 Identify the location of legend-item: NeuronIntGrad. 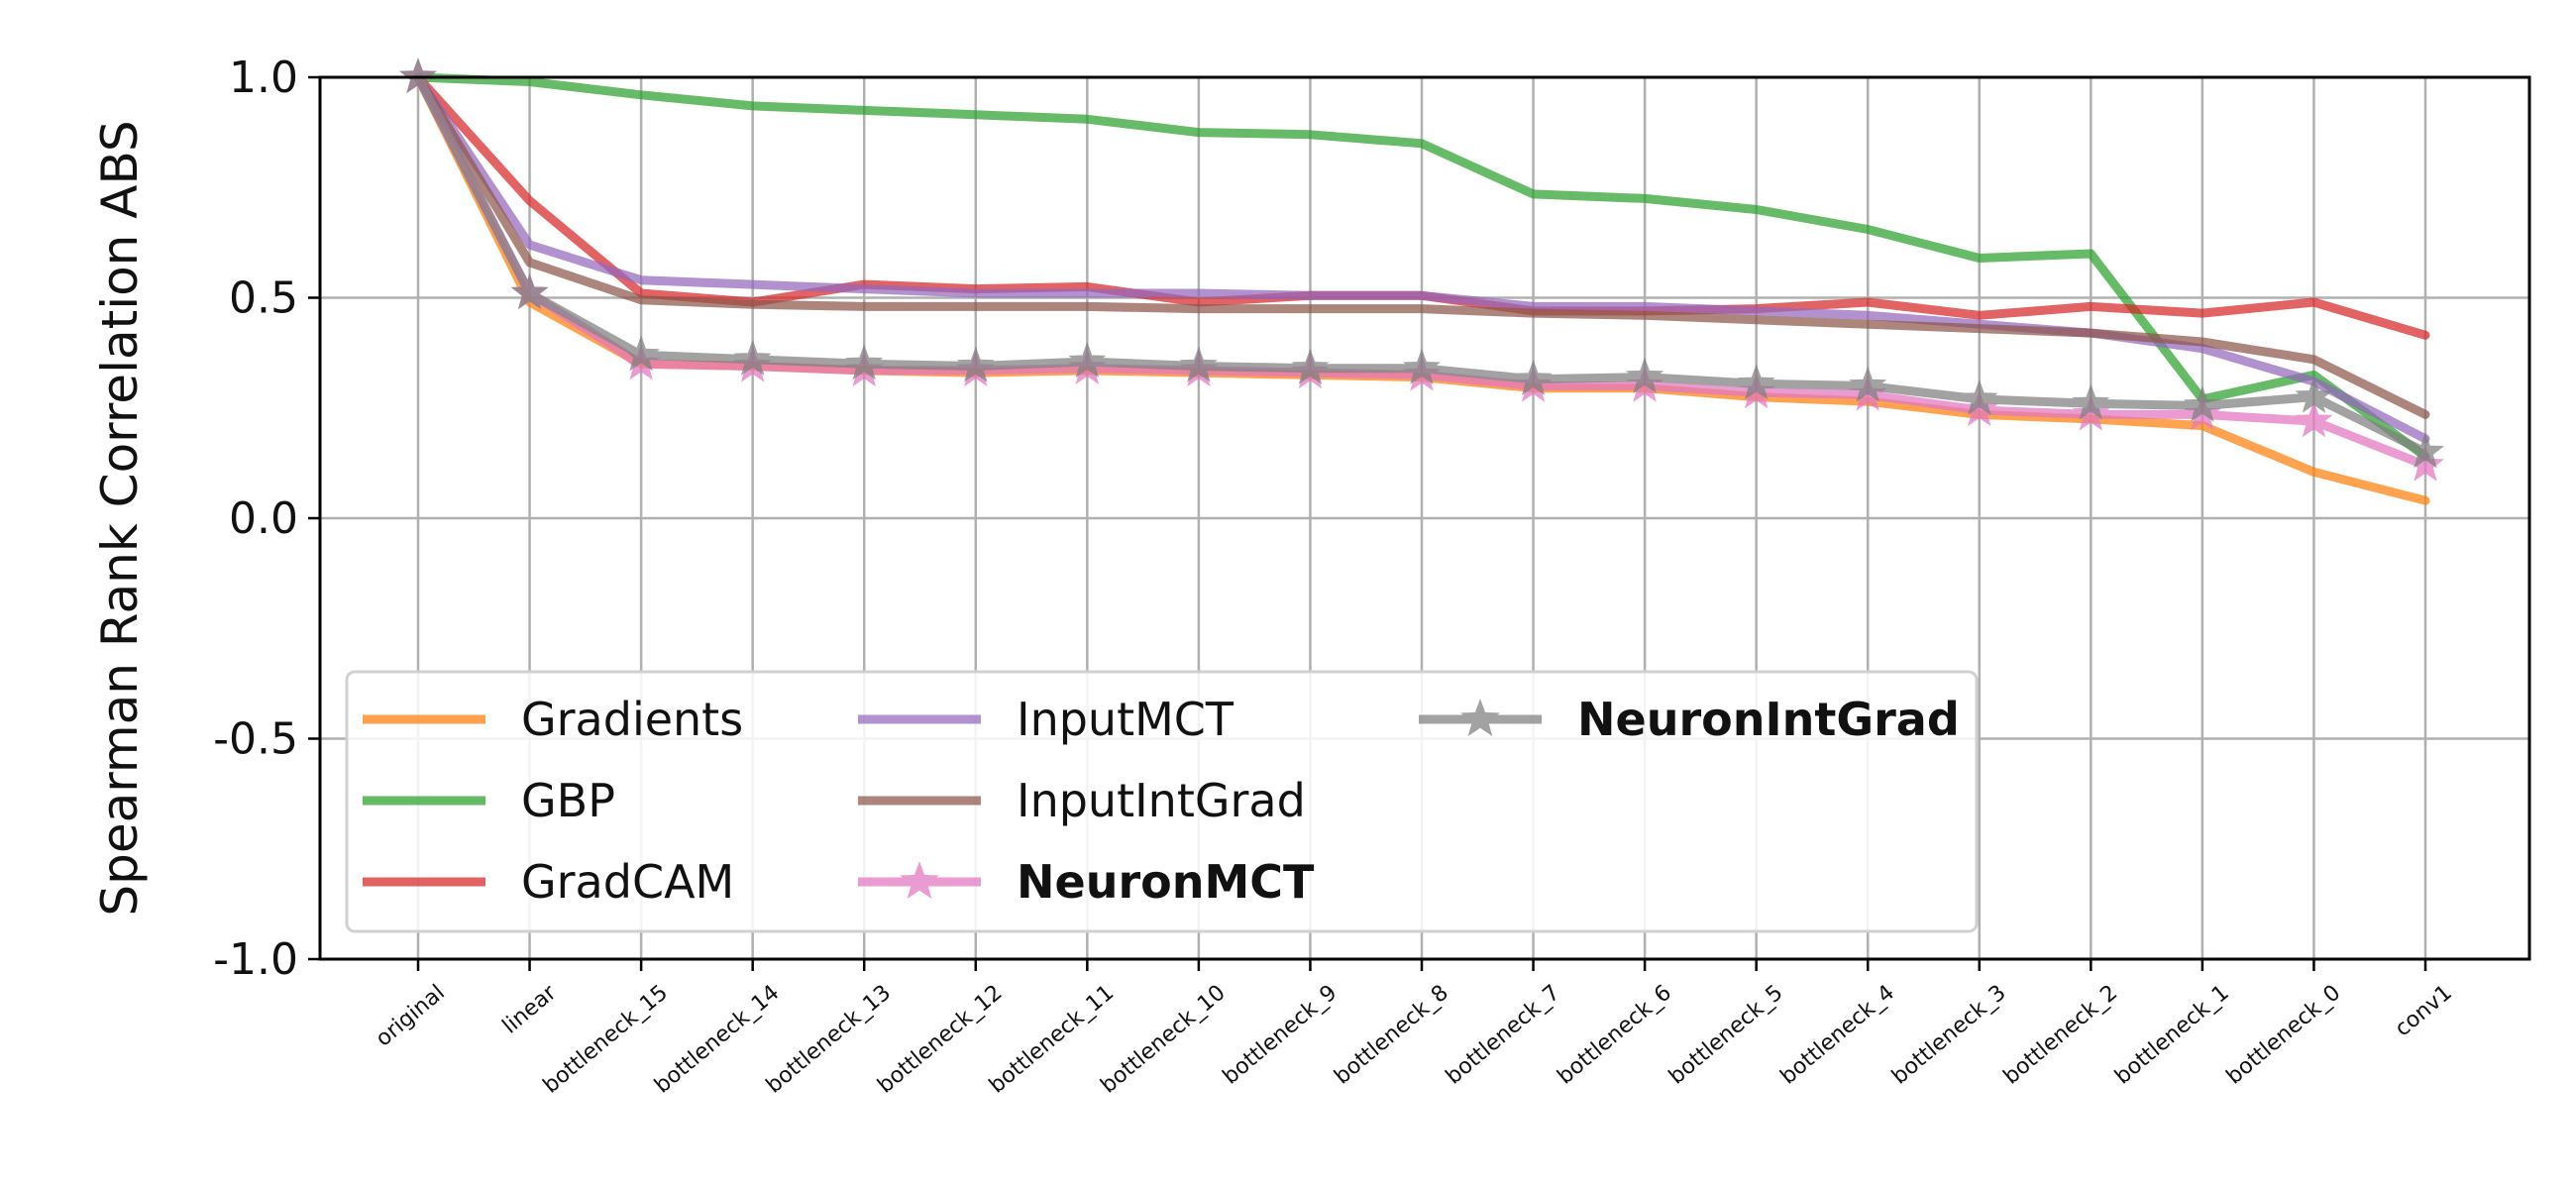
(1690, 719).